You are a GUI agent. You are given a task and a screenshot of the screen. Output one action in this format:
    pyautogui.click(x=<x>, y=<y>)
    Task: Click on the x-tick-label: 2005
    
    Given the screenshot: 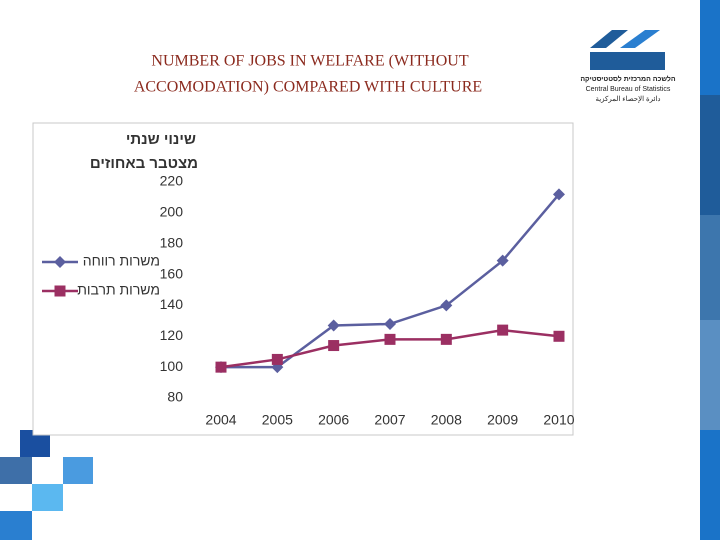 What is the action you would take?
    pyautogui.click(x=277, y=420)
    